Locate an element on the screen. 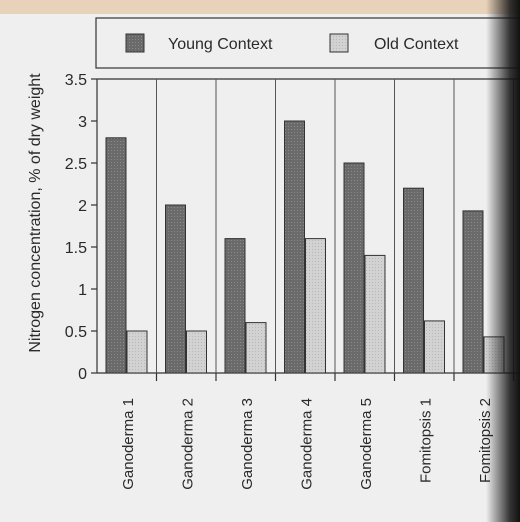 Image resolution: width=520 pixels, height=522 pixels. y-tick-label: 2 is located at coordinates (82, 206).